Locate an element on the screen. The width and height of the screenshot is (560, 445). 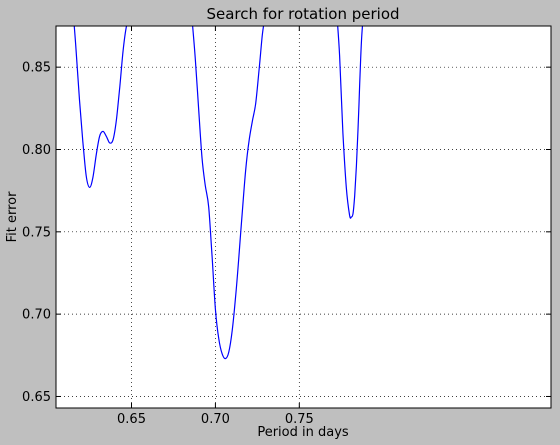
x-tick-label: 0.70 is located at coordinates (215, 419).